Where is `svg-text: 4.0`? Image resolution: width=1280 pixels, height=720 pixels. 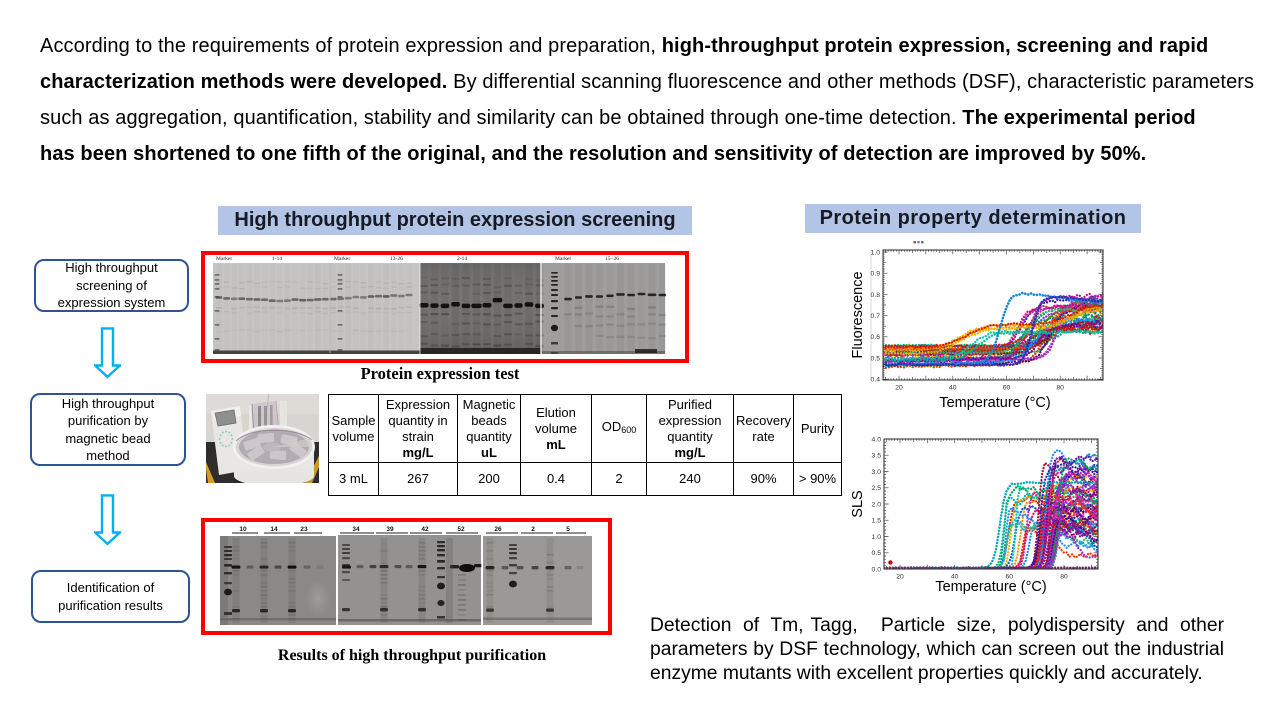
svg-text: 4.0 is located at coordinates (877, 439).